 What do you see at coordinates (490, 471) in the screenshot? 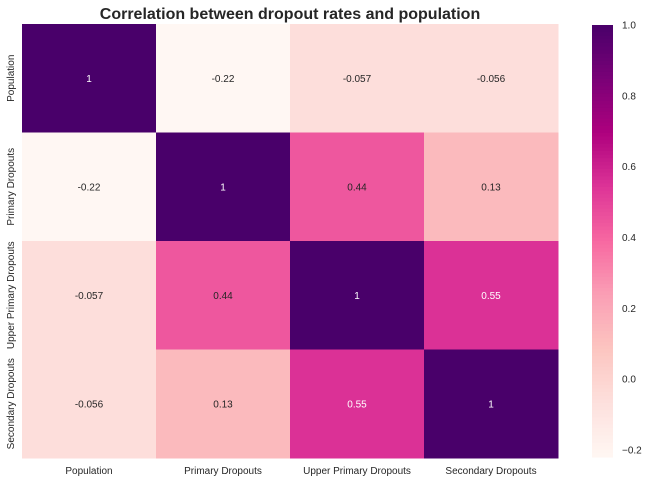
I see `column-label: Secondary Dropouts` at bounding box center [490, 471].